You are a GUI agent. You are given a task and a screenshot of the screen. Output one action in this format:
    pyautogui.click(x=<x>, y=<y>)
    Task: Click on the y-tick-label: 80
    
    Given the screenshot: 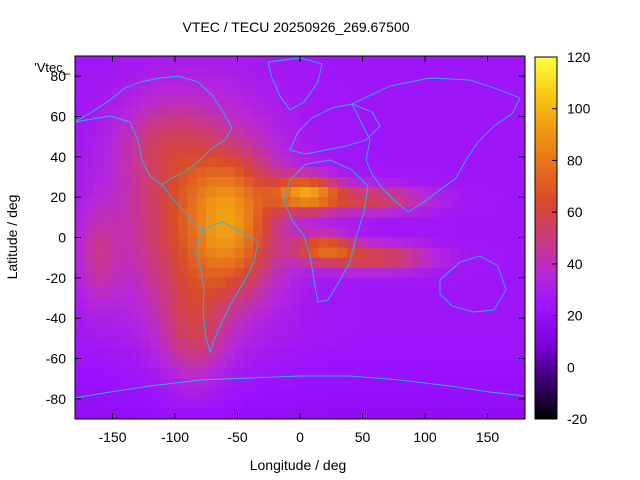 What is the action you would take?
    pyautogui.click(x=58, y=76)
    